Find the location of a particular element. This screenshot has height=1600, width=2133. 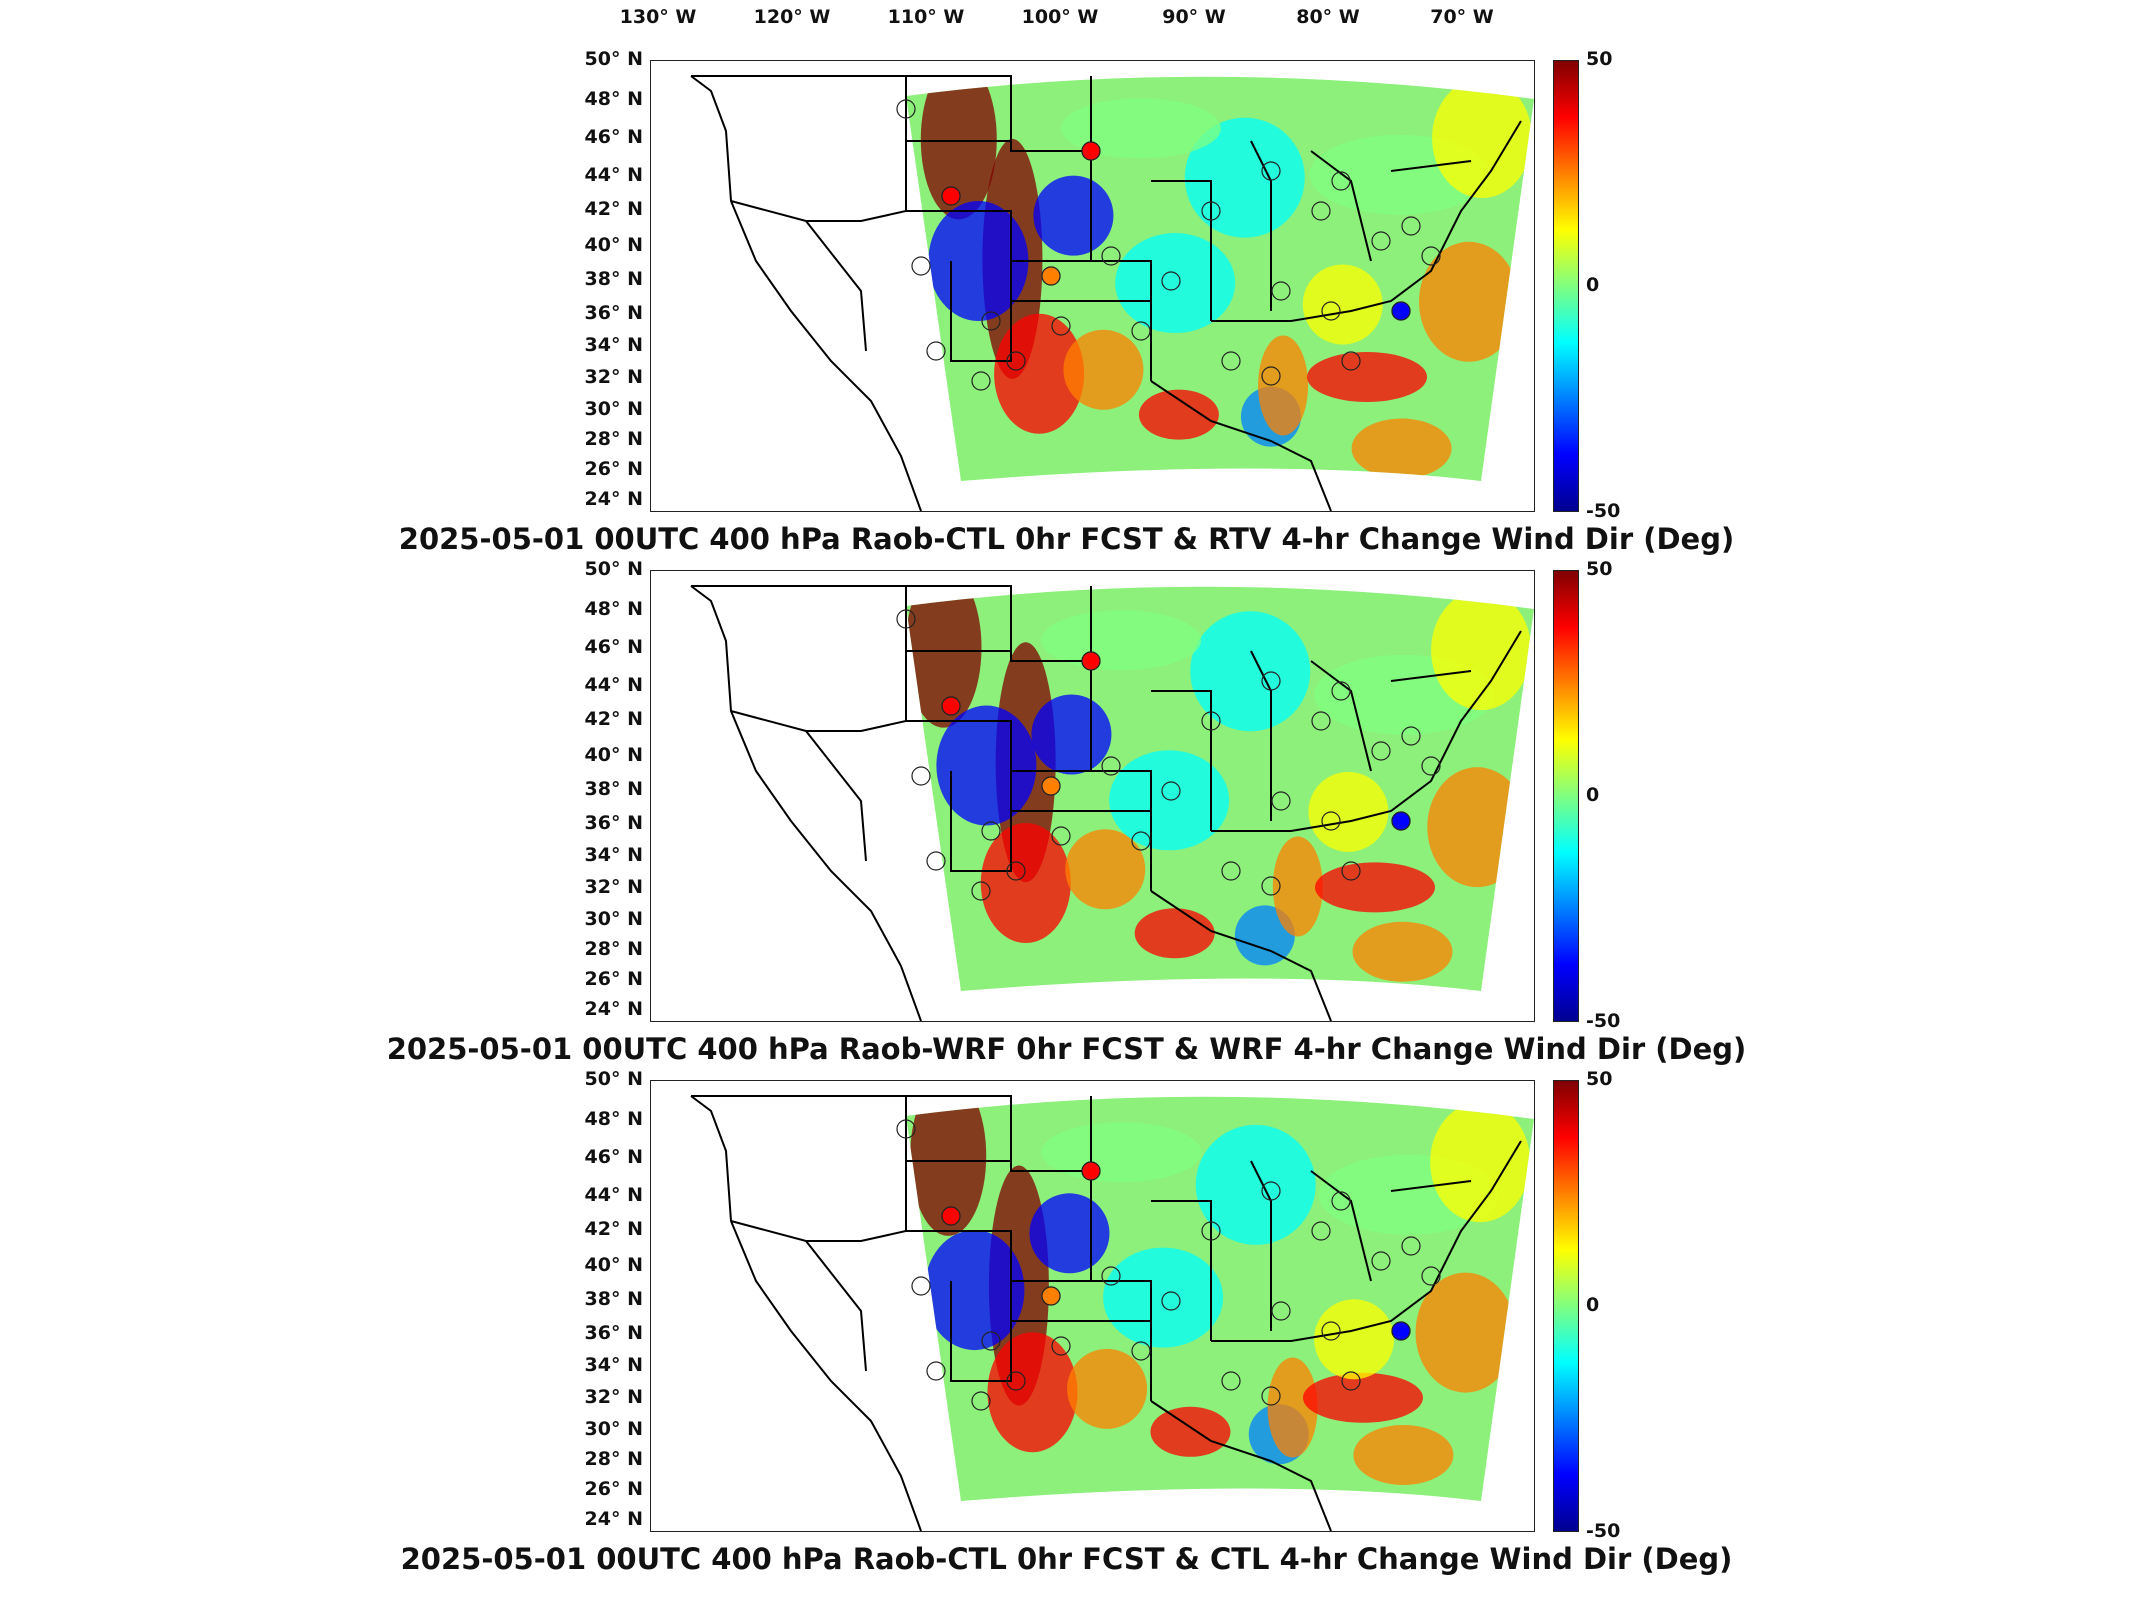

colorbar-max-label: 50 is located at coordinates (1599, 569).